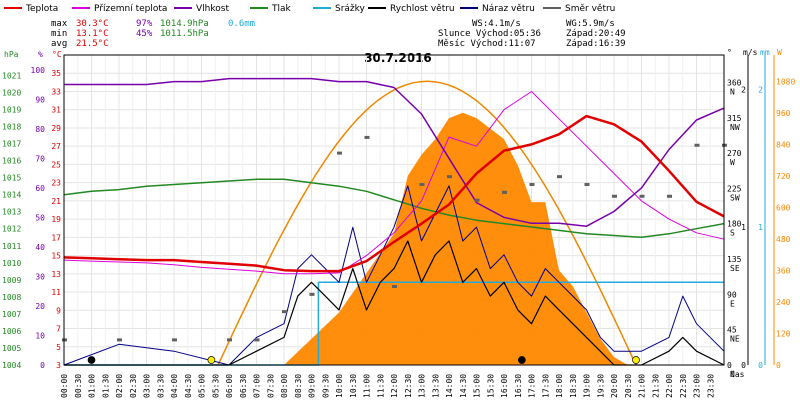 The height and width of the screenshot is (400, 800). What do you see at coordinates (78, 386) in the screenshot?
I see `x-tick-label: 00:30` at bounding box center [78, 386].